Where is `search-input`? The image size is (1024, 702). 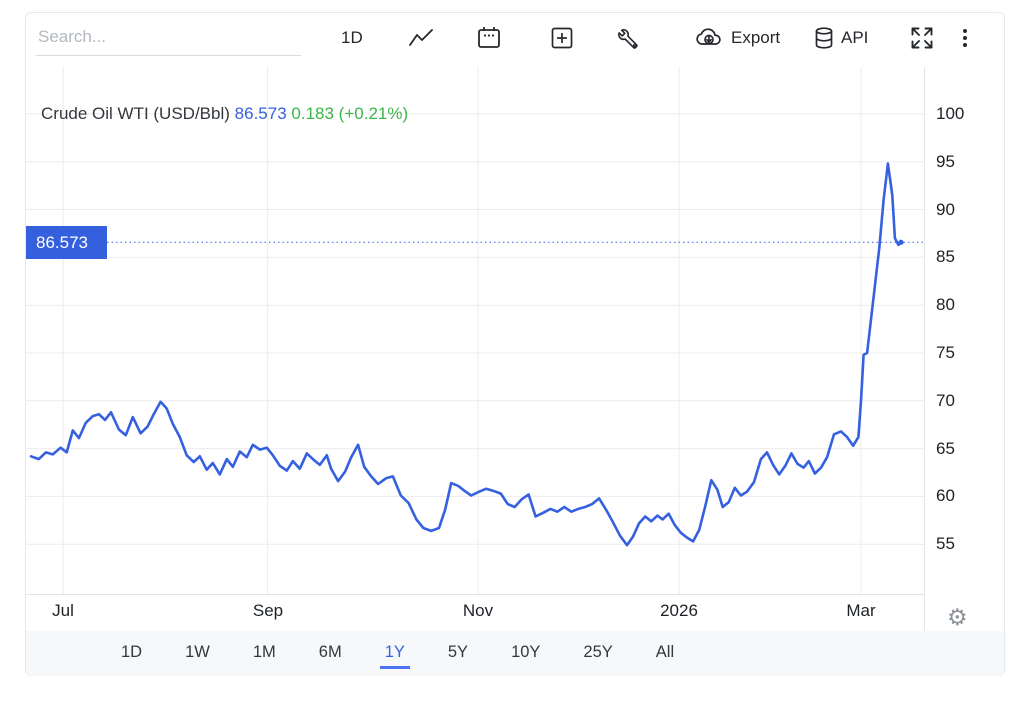
search-input is located at coordinates (168, 39).